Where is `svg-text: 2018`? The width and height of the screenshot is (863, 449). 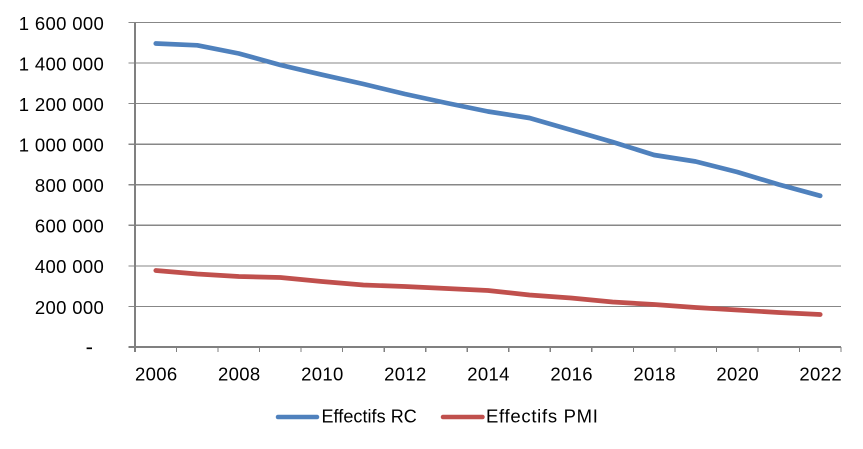
svg-text: 2018 is located at coordinates (654, 374).